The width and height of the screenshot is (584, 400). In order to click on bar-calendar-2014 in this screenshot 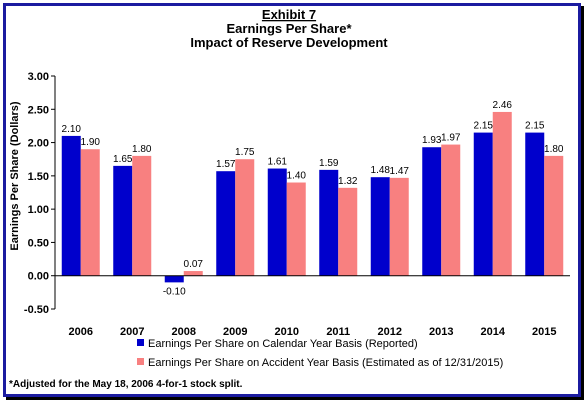, I will do `click(483, 204)`.